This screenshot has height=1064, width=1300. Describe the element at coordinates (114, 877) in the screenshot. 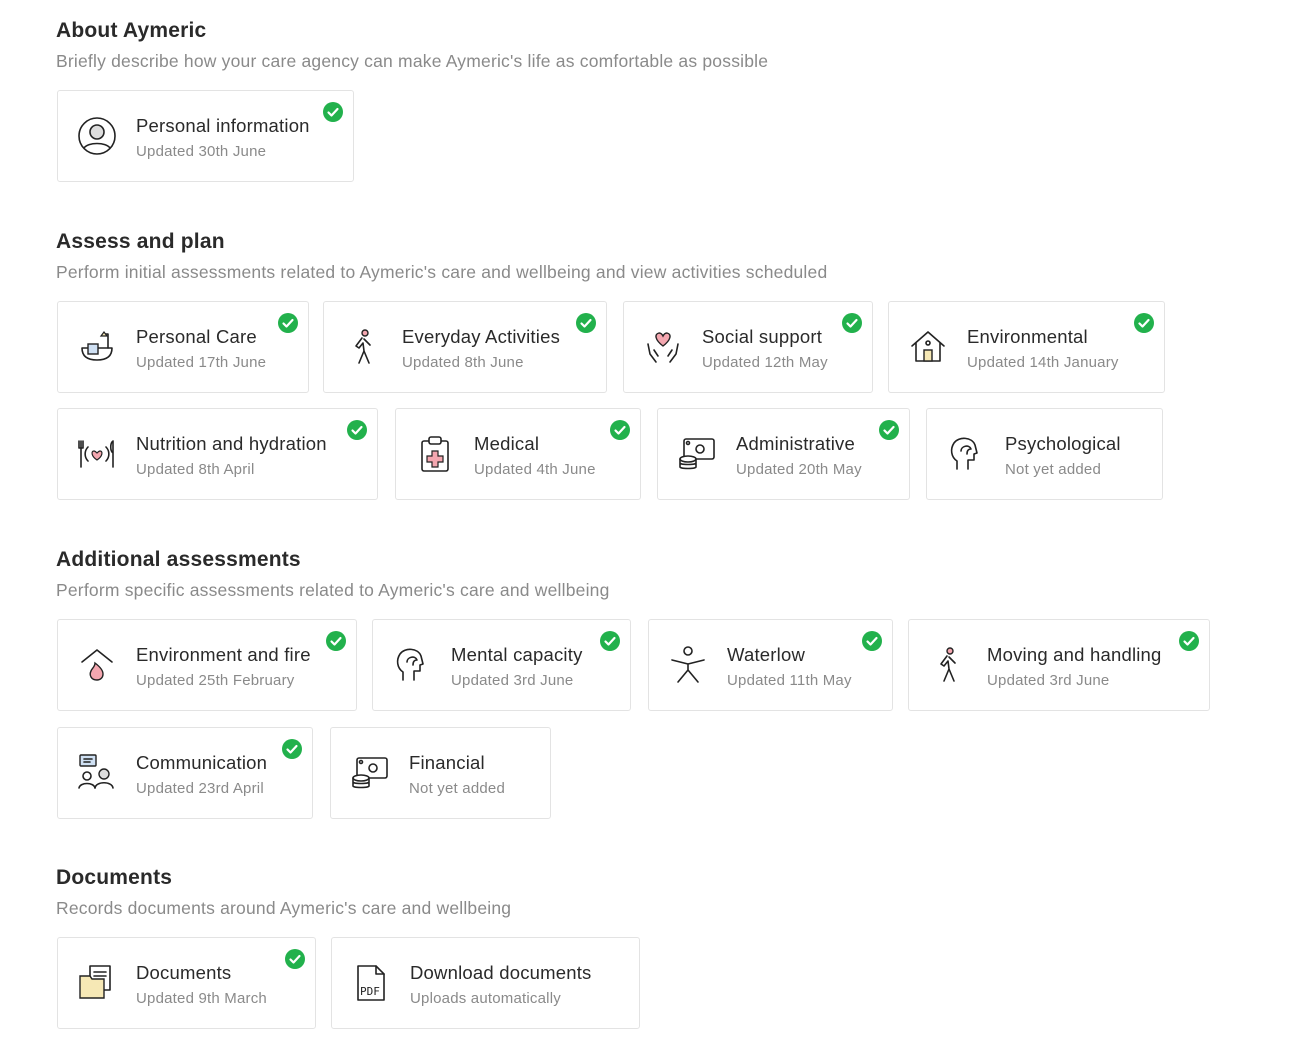

I see `section-title: Documents` at that location.